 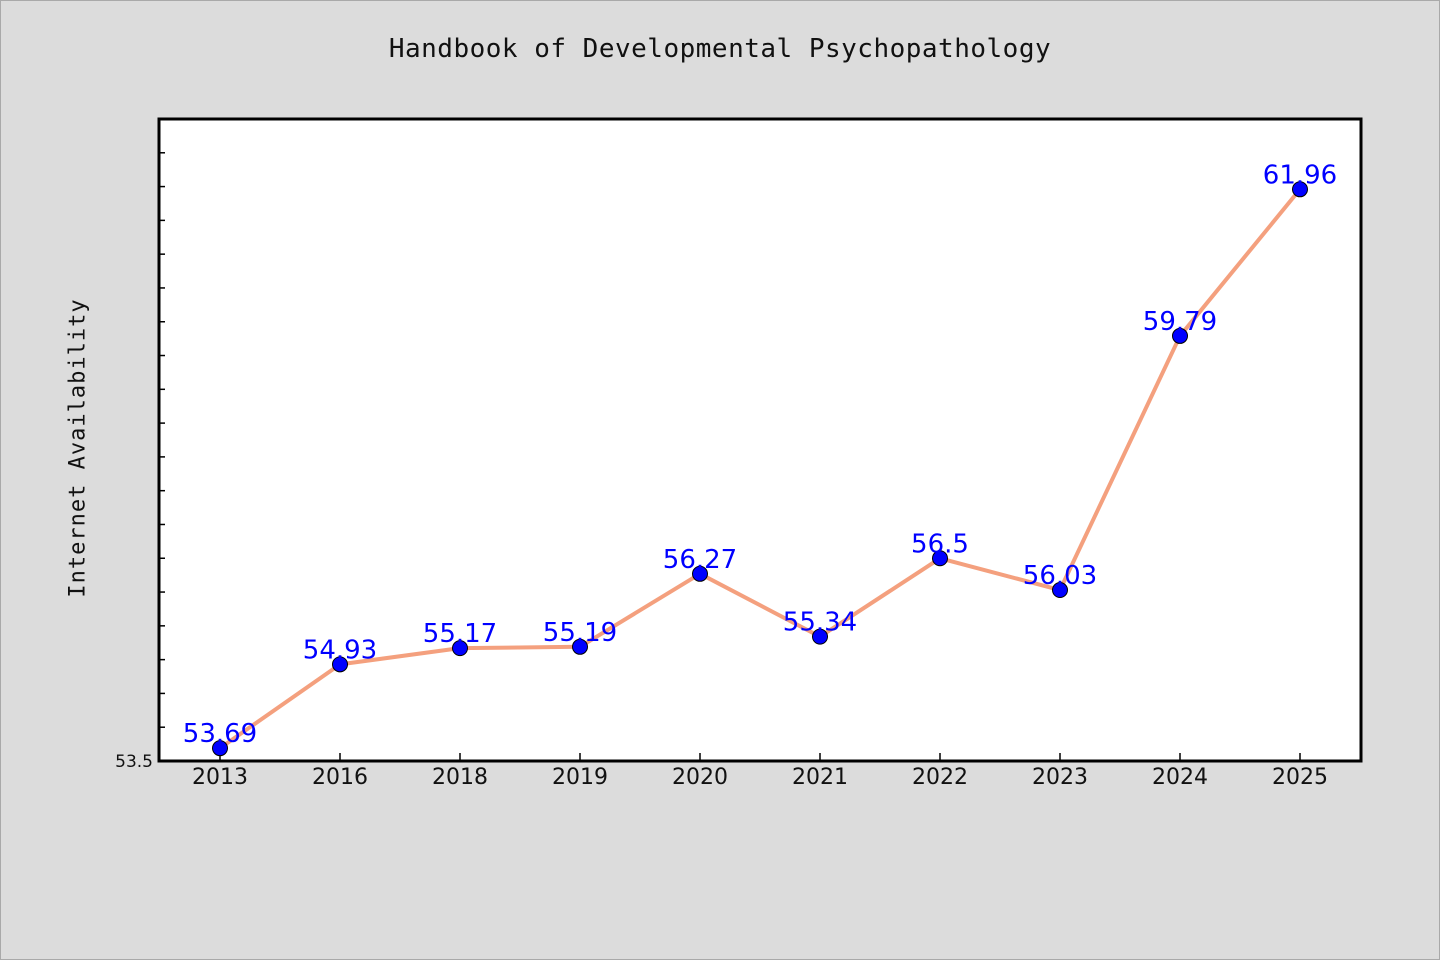 I want to click on x-tick-label: 2013, so click(x=220, y=777).